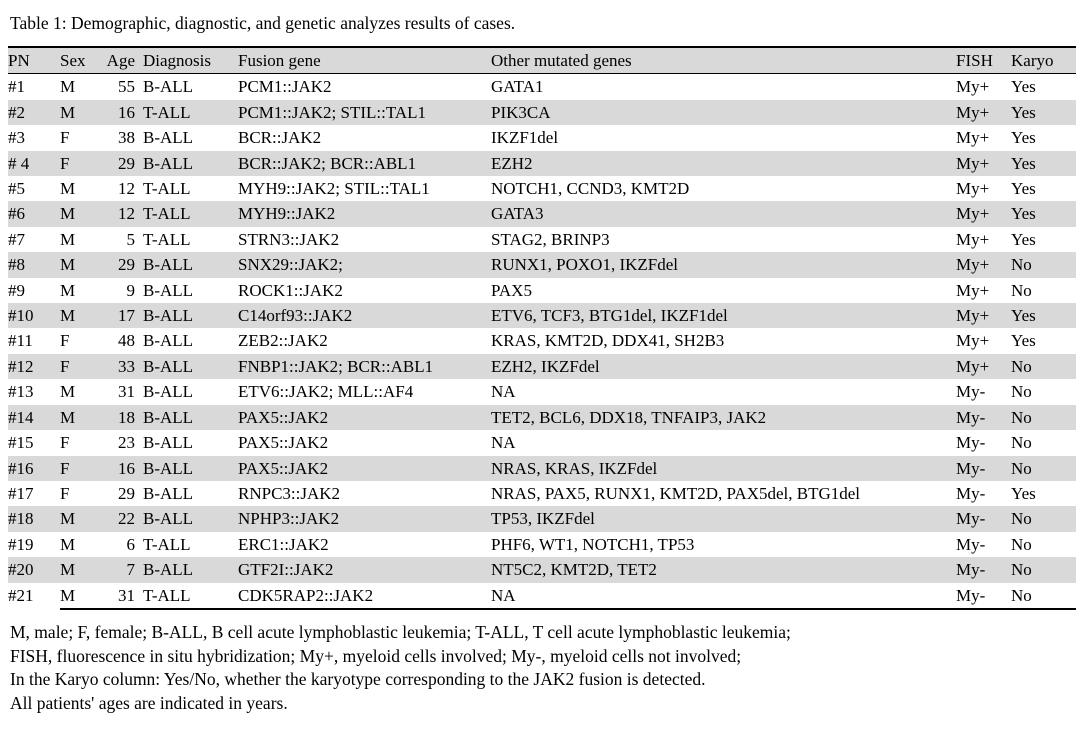  What do you see at coordinates (73, 60) in the screenshot?
I see `column-header-sex: Sex` at bounding box center [73, 60].